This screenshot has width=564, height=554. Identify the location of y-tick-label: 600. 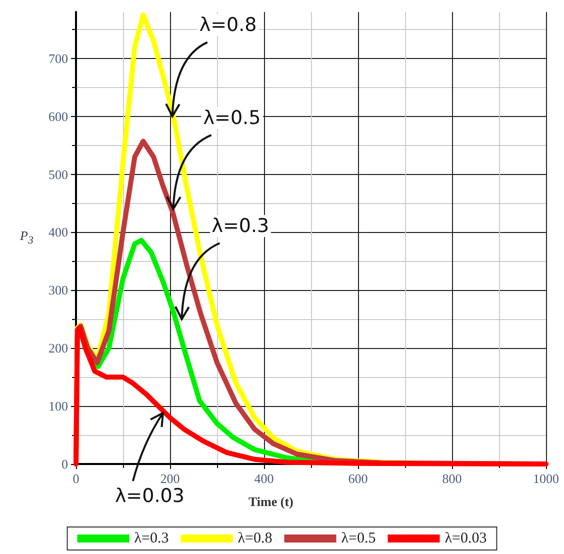
(58, 116).